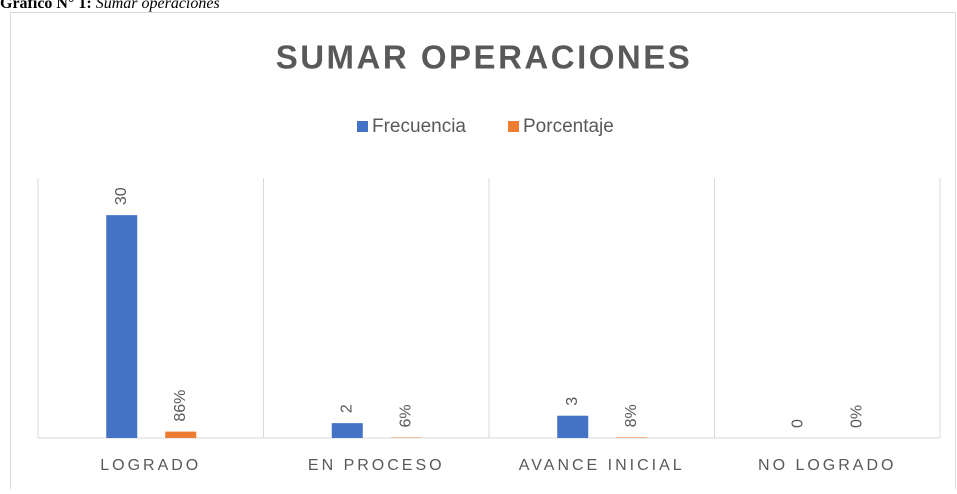 Image resolution: width=957 pixels, height=494 pixels. Describe the element at coordinates (797, 423) in the screenshot. I see `data-label: 0` at that location.